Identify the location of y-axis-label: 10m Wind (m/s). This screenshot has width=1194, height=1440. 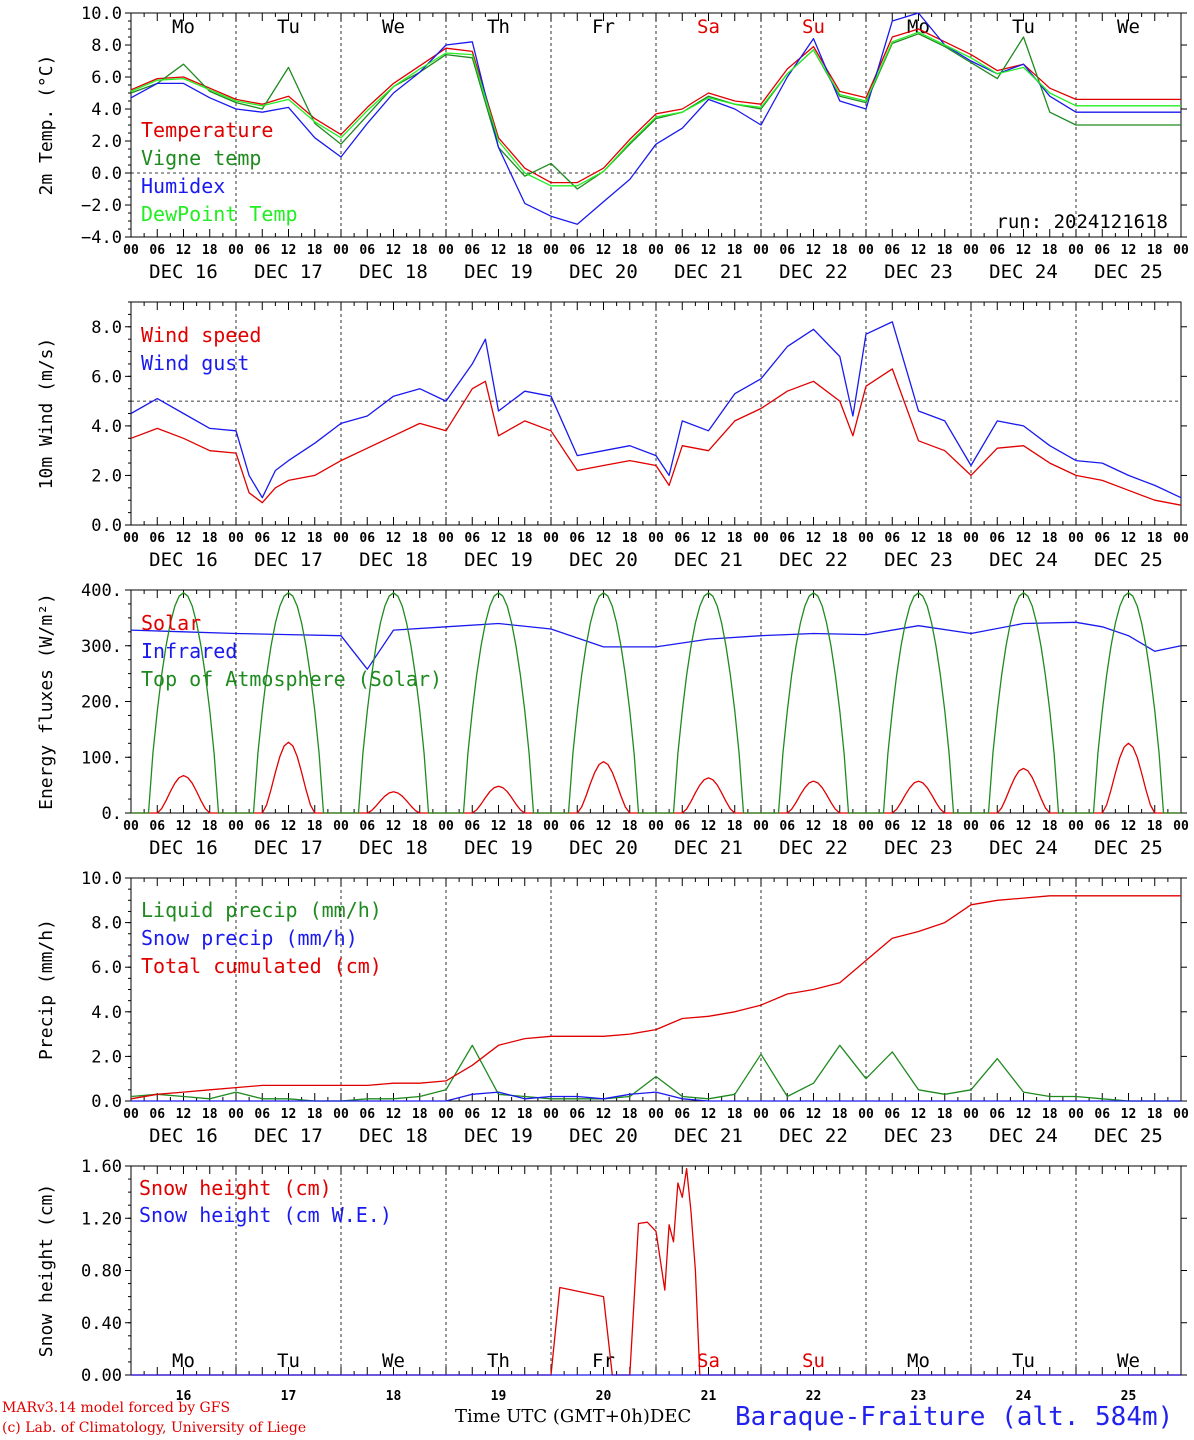
(46, 414).